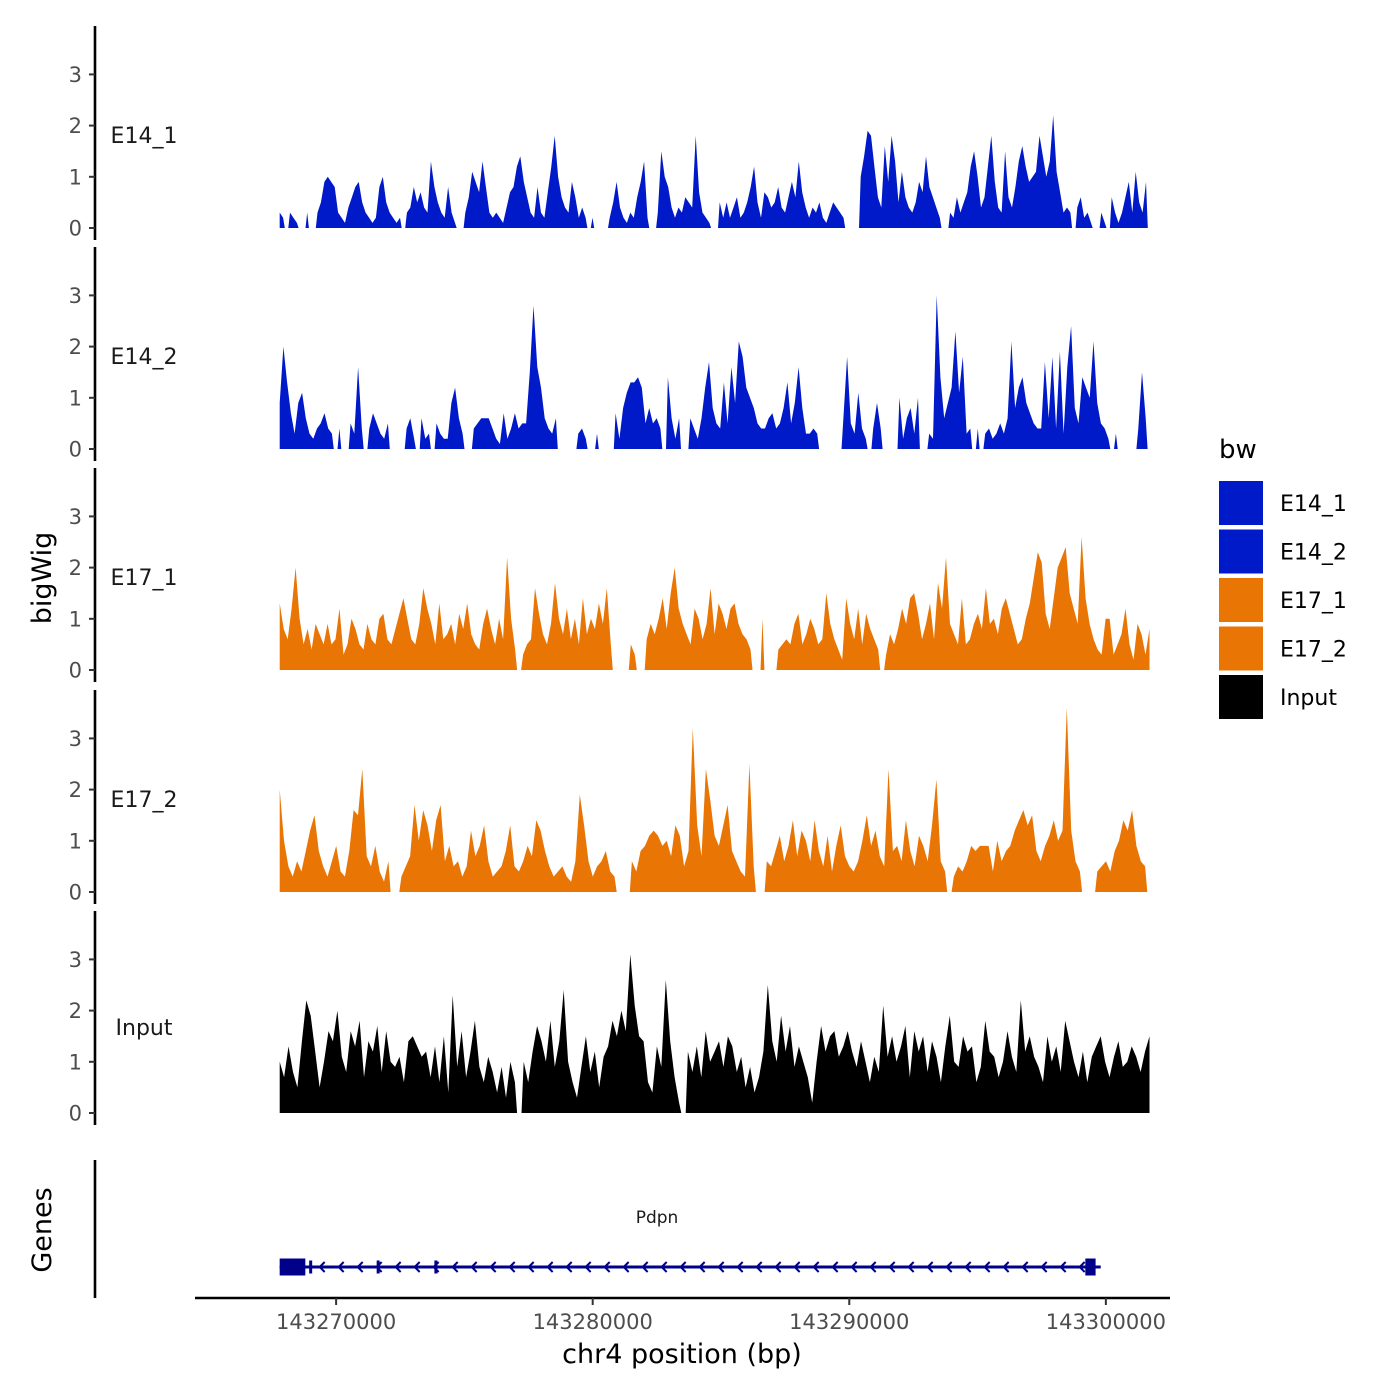 This screenshot has height=1400, width=1400. I want to click on track-E17_1: 0 1 2 3 E17_1, so click(609, 575).